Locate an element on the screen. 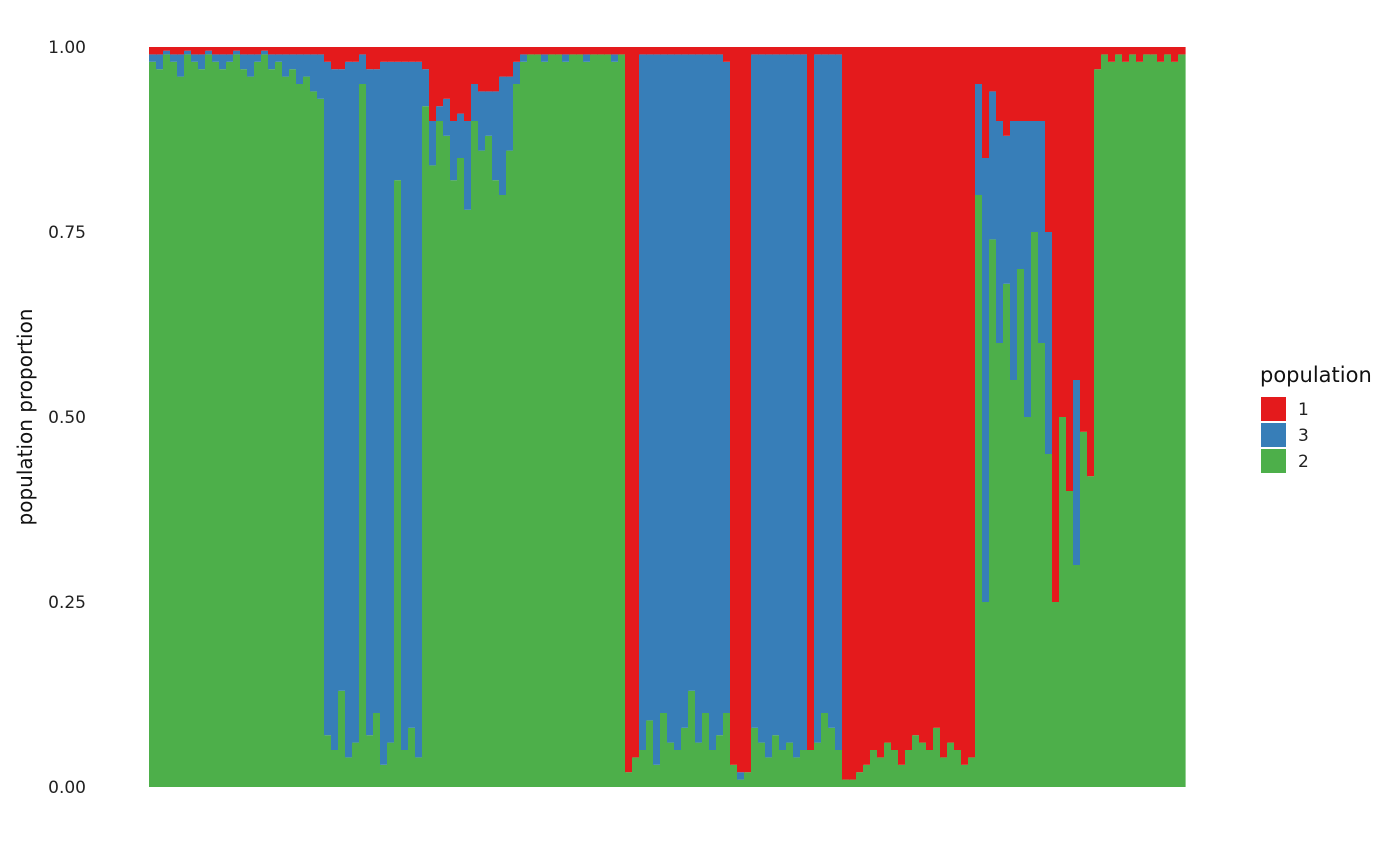 The height and width of the screenshot is (865, 1400). y-axis-ticks: 0.00 0.25 0.50 0.75 1.00 is located at coordinates (67, 418).